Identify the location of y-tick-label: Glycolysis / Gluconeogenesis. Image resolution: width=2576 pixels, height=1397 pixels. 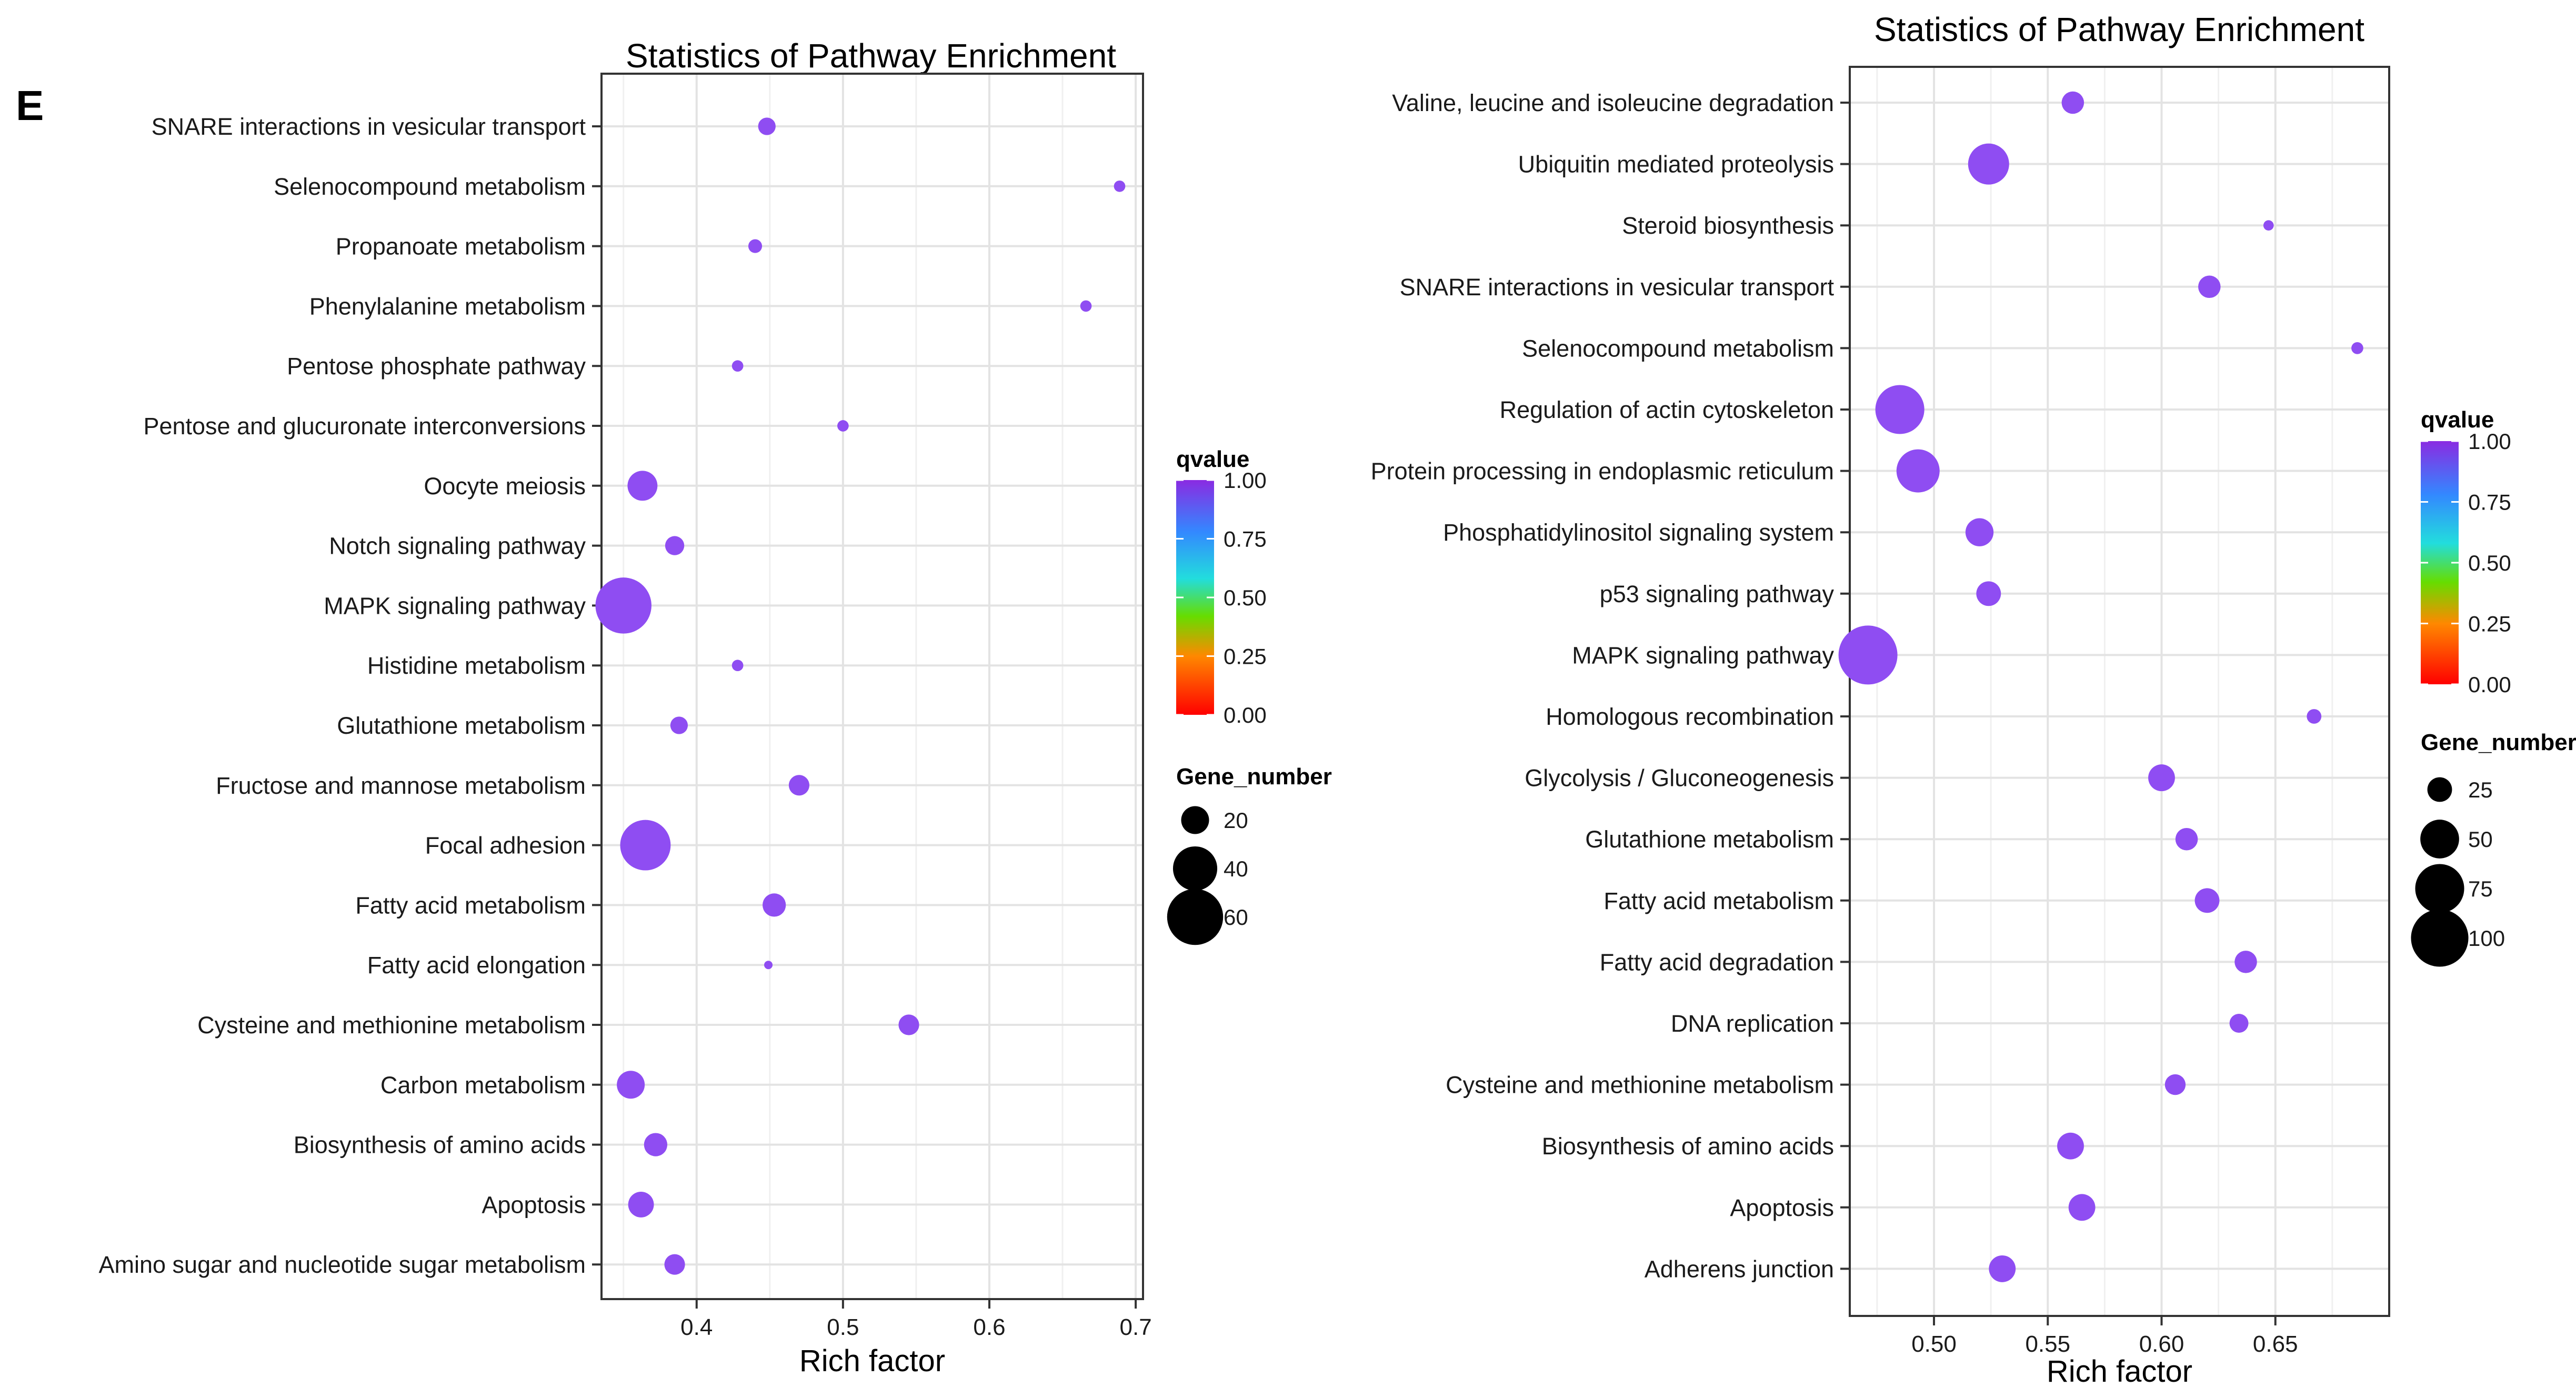
(1680, 778).